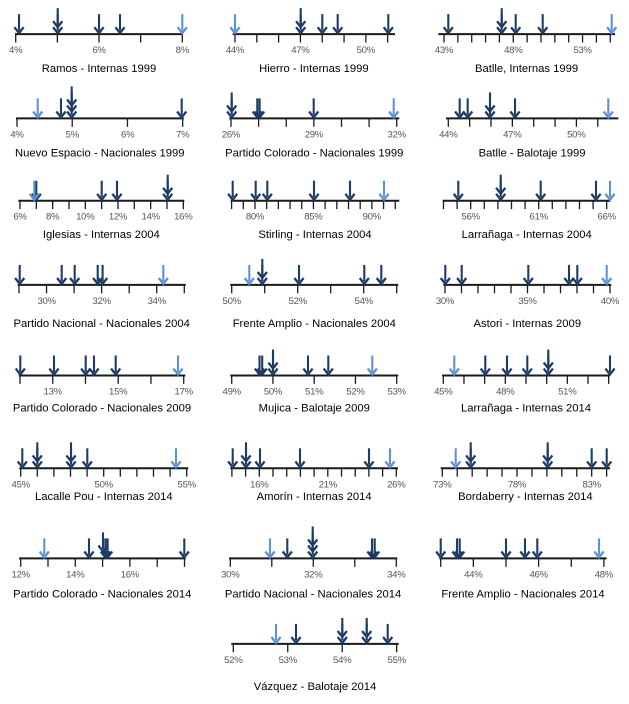 The image size is (629, 704). I want to click on svg-text: 78%, so click(517, 484).